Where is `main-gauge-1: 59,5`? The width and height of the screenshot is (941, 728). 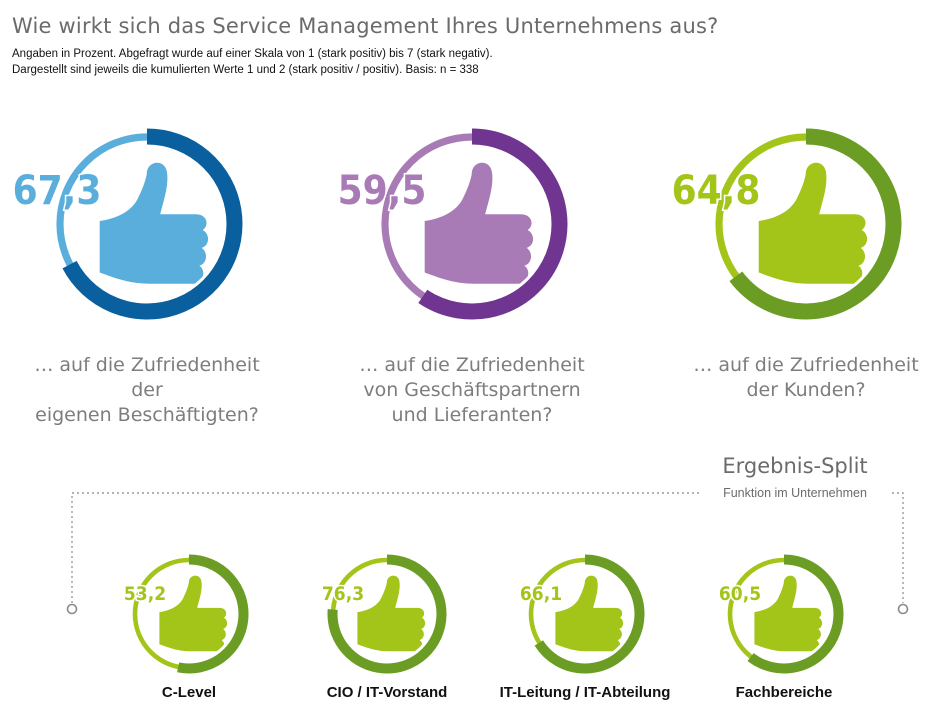 main-gauge-1: 59,5 is located at coordinates (452, 224).